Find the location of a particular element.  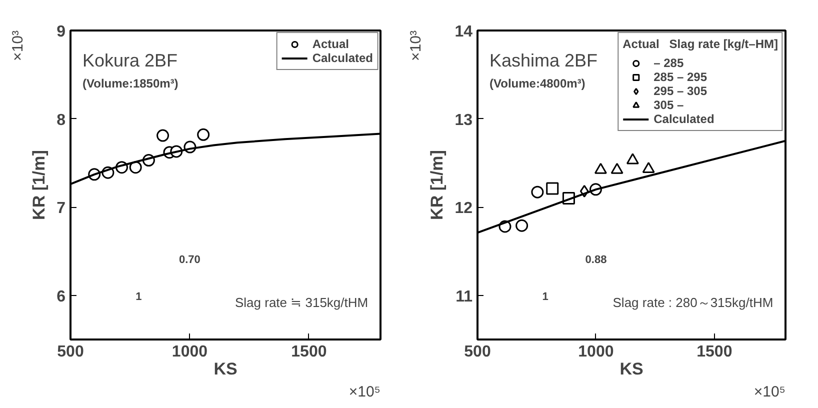

y-tick-label: 6 is located at coordinates (61, 297).